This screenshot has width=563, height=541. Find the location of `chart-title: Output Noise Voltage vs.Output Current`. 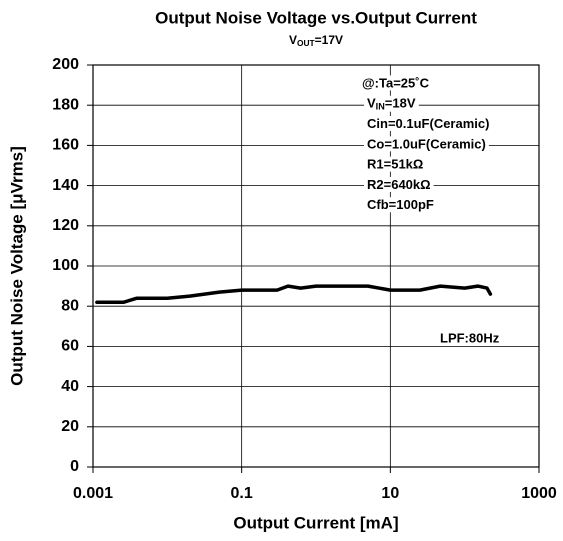

chart-title: Output Noise Voltage vs.Output Current is located at coordinates (316, 17).